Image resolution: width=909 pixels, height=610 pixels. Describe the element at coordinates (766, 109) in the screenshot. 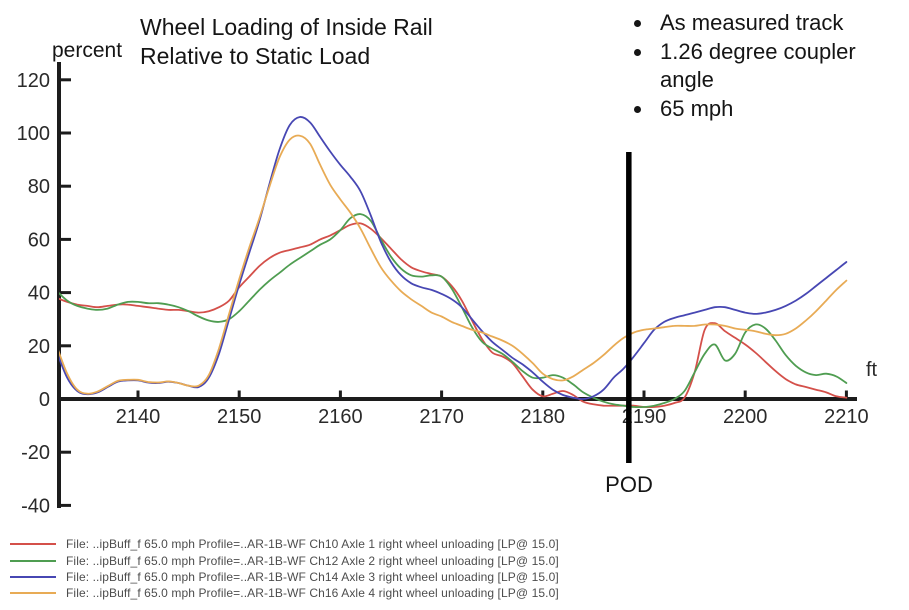

I see `bullet-item-speed: 65 mph` at that location.